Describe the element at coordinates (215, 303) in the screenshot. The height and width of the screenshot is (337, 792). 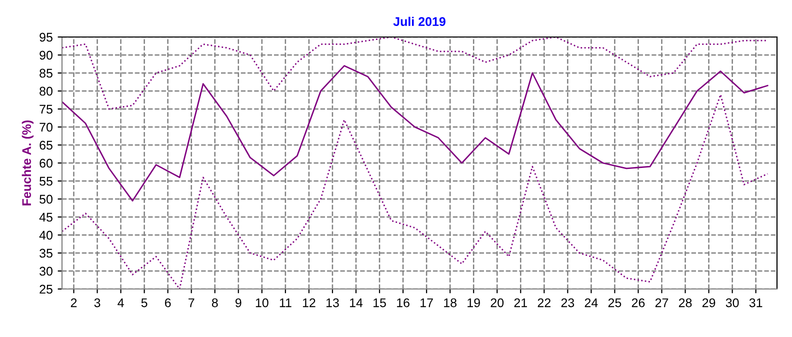
I see `x-tick-label: 8` at that location.